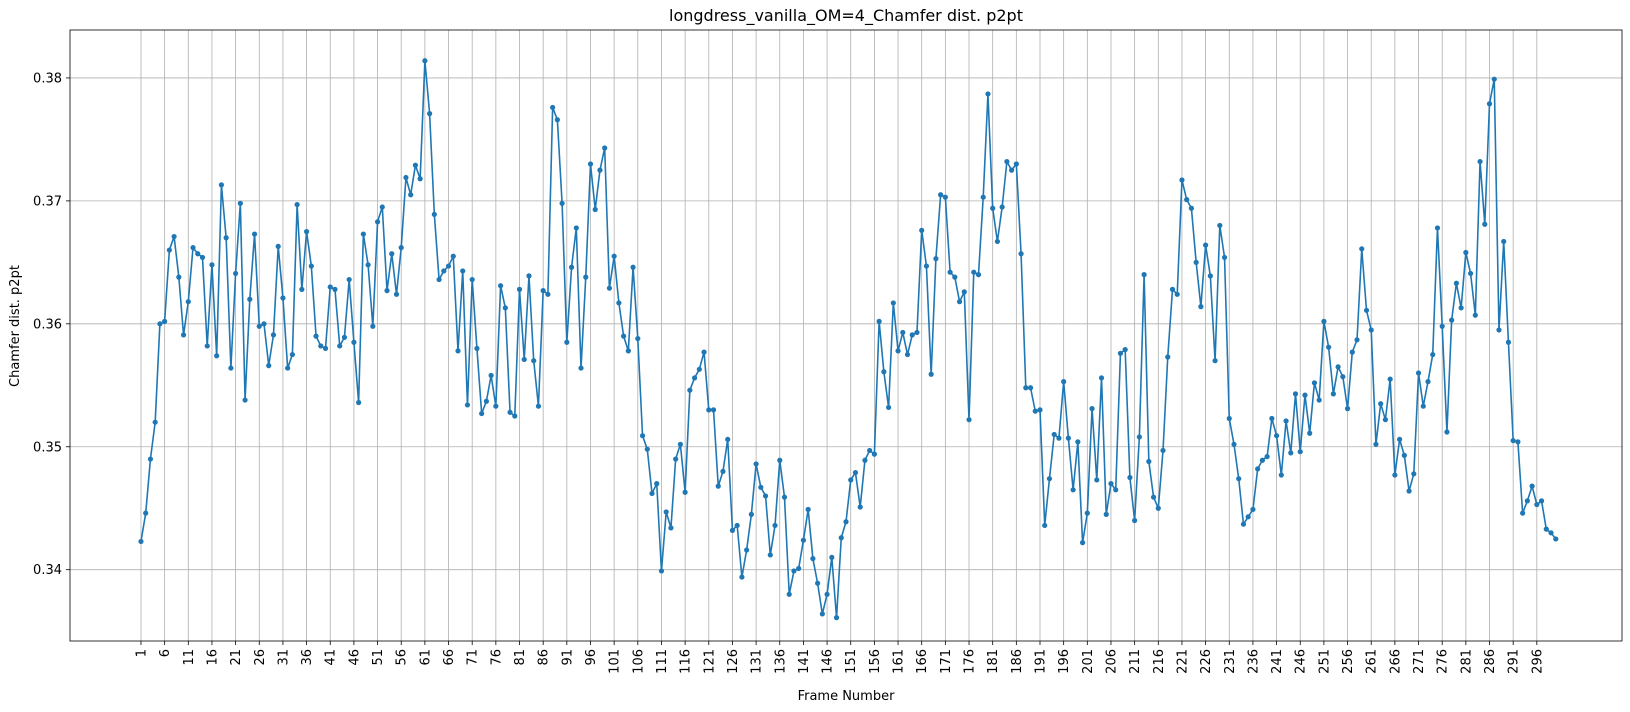 The image size is (1630, 712). What do you see at coordinates (1490, 661) in the screenshot?
I see `x-tick-label: 286` at bounding box center [1490, 661].